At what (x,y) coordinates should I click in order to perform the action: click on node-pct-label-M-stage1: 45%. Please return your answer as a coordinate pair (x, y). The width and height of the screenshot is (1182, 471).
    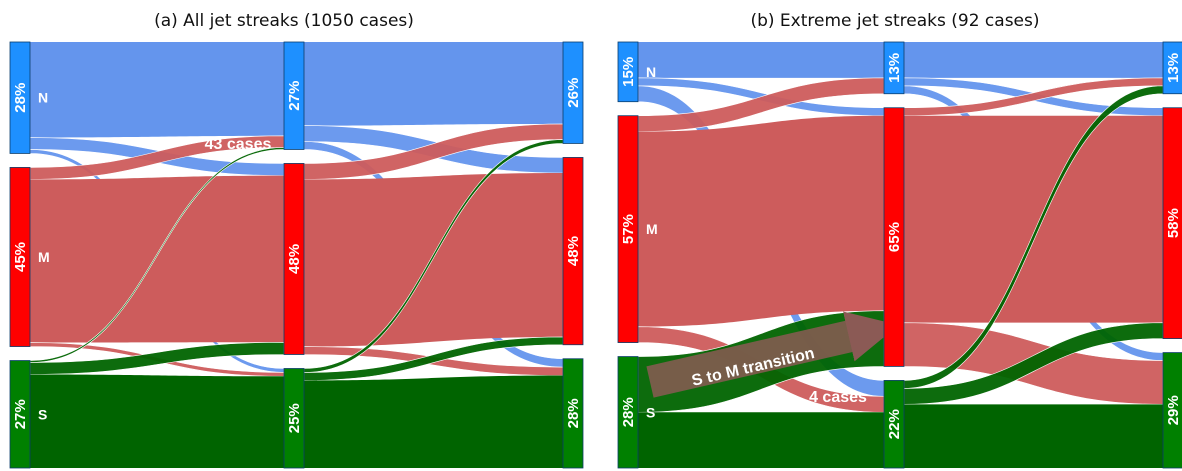
    Looking at the image, I should click on (20, 257).